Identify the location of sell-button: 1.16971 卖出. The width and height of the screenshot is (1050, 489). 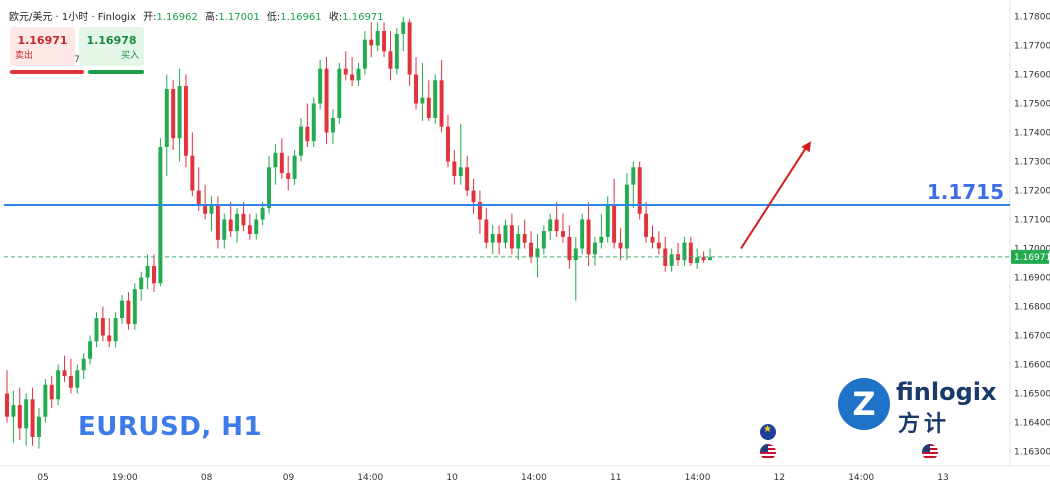
(42, 46).